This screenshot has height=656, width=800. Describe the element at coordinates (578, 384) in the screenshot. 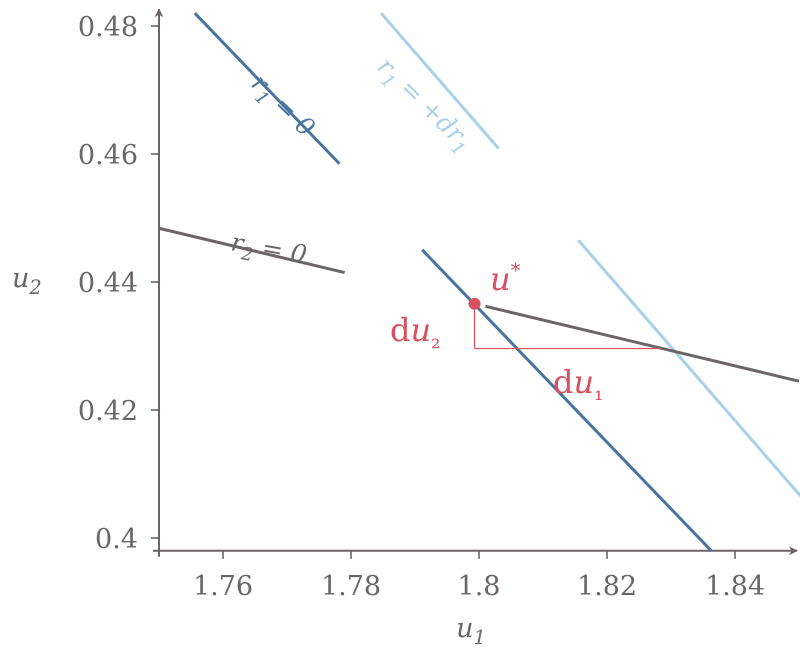

I see `du1-label: du₁` at that location.